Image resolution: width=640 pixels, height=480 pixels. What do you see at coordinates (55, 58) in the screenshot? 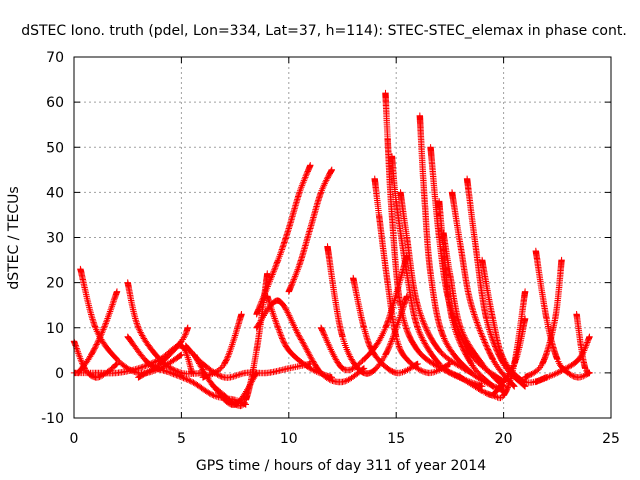
I see `y-tick-label: 70` at bounding box center [55, 58].